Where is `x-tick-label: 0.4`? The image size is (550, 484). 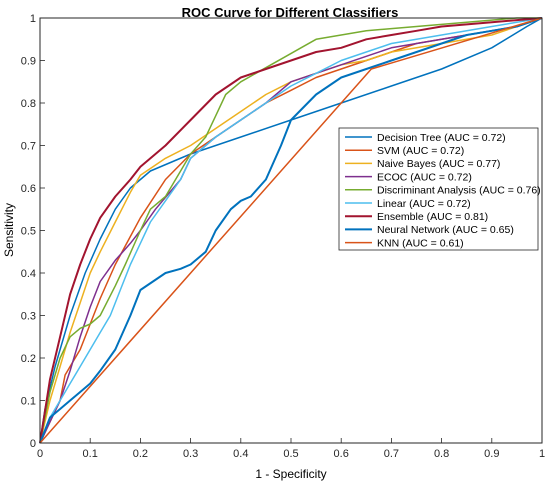 x-tick-label: 0.4 is located at coordinates (240, 454).